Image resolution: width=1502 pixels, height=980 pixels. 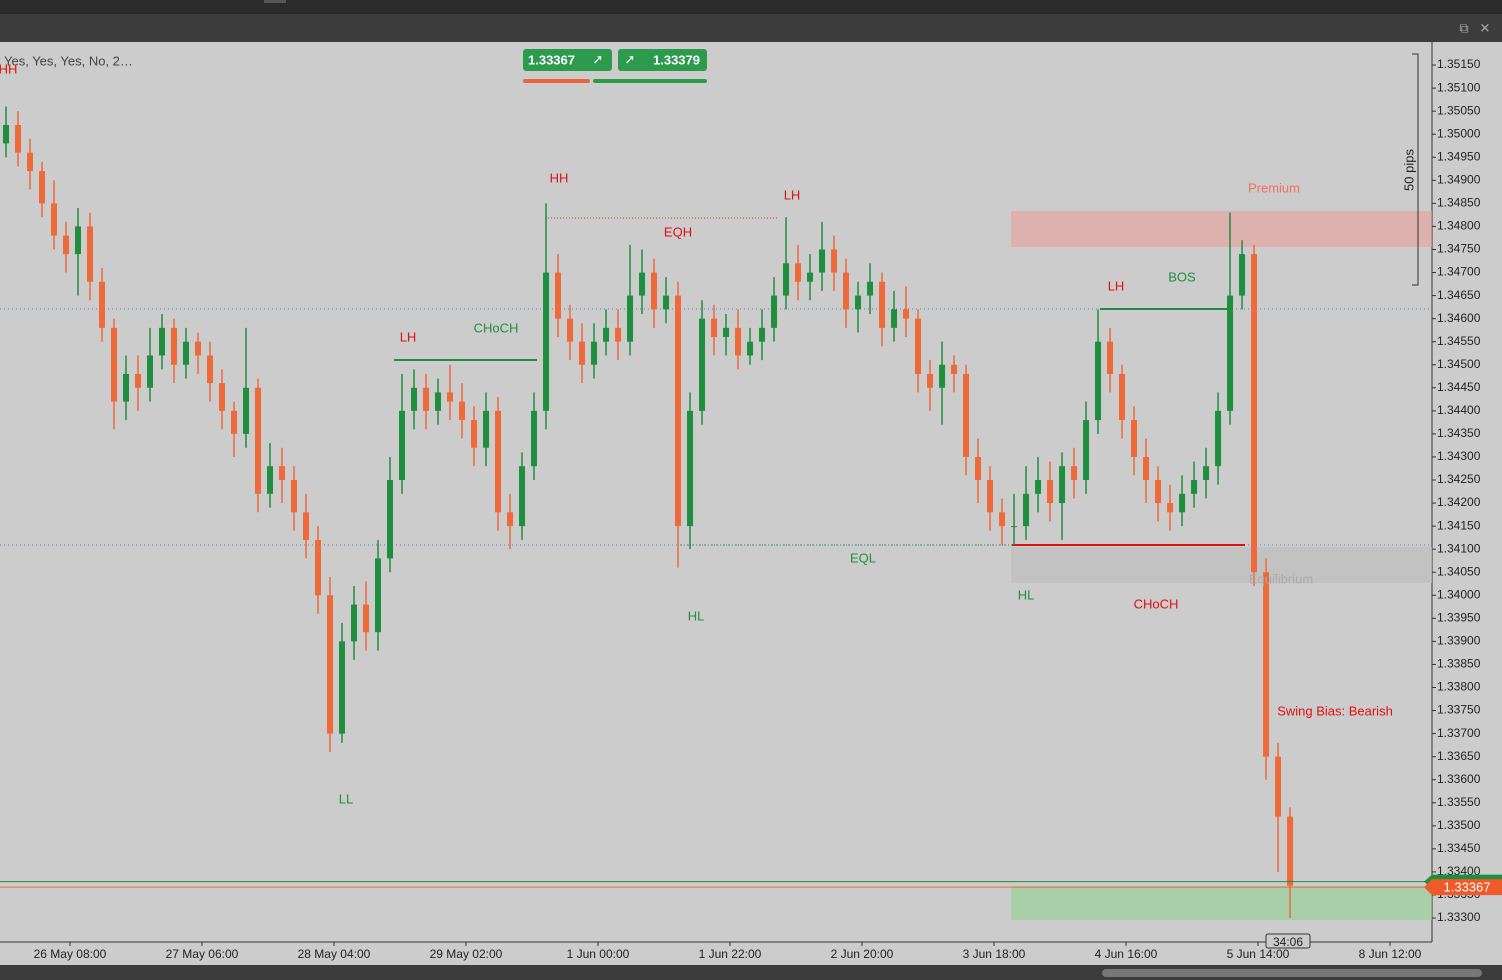 I want to click on annotation: HL, so click(x=696, y=615).